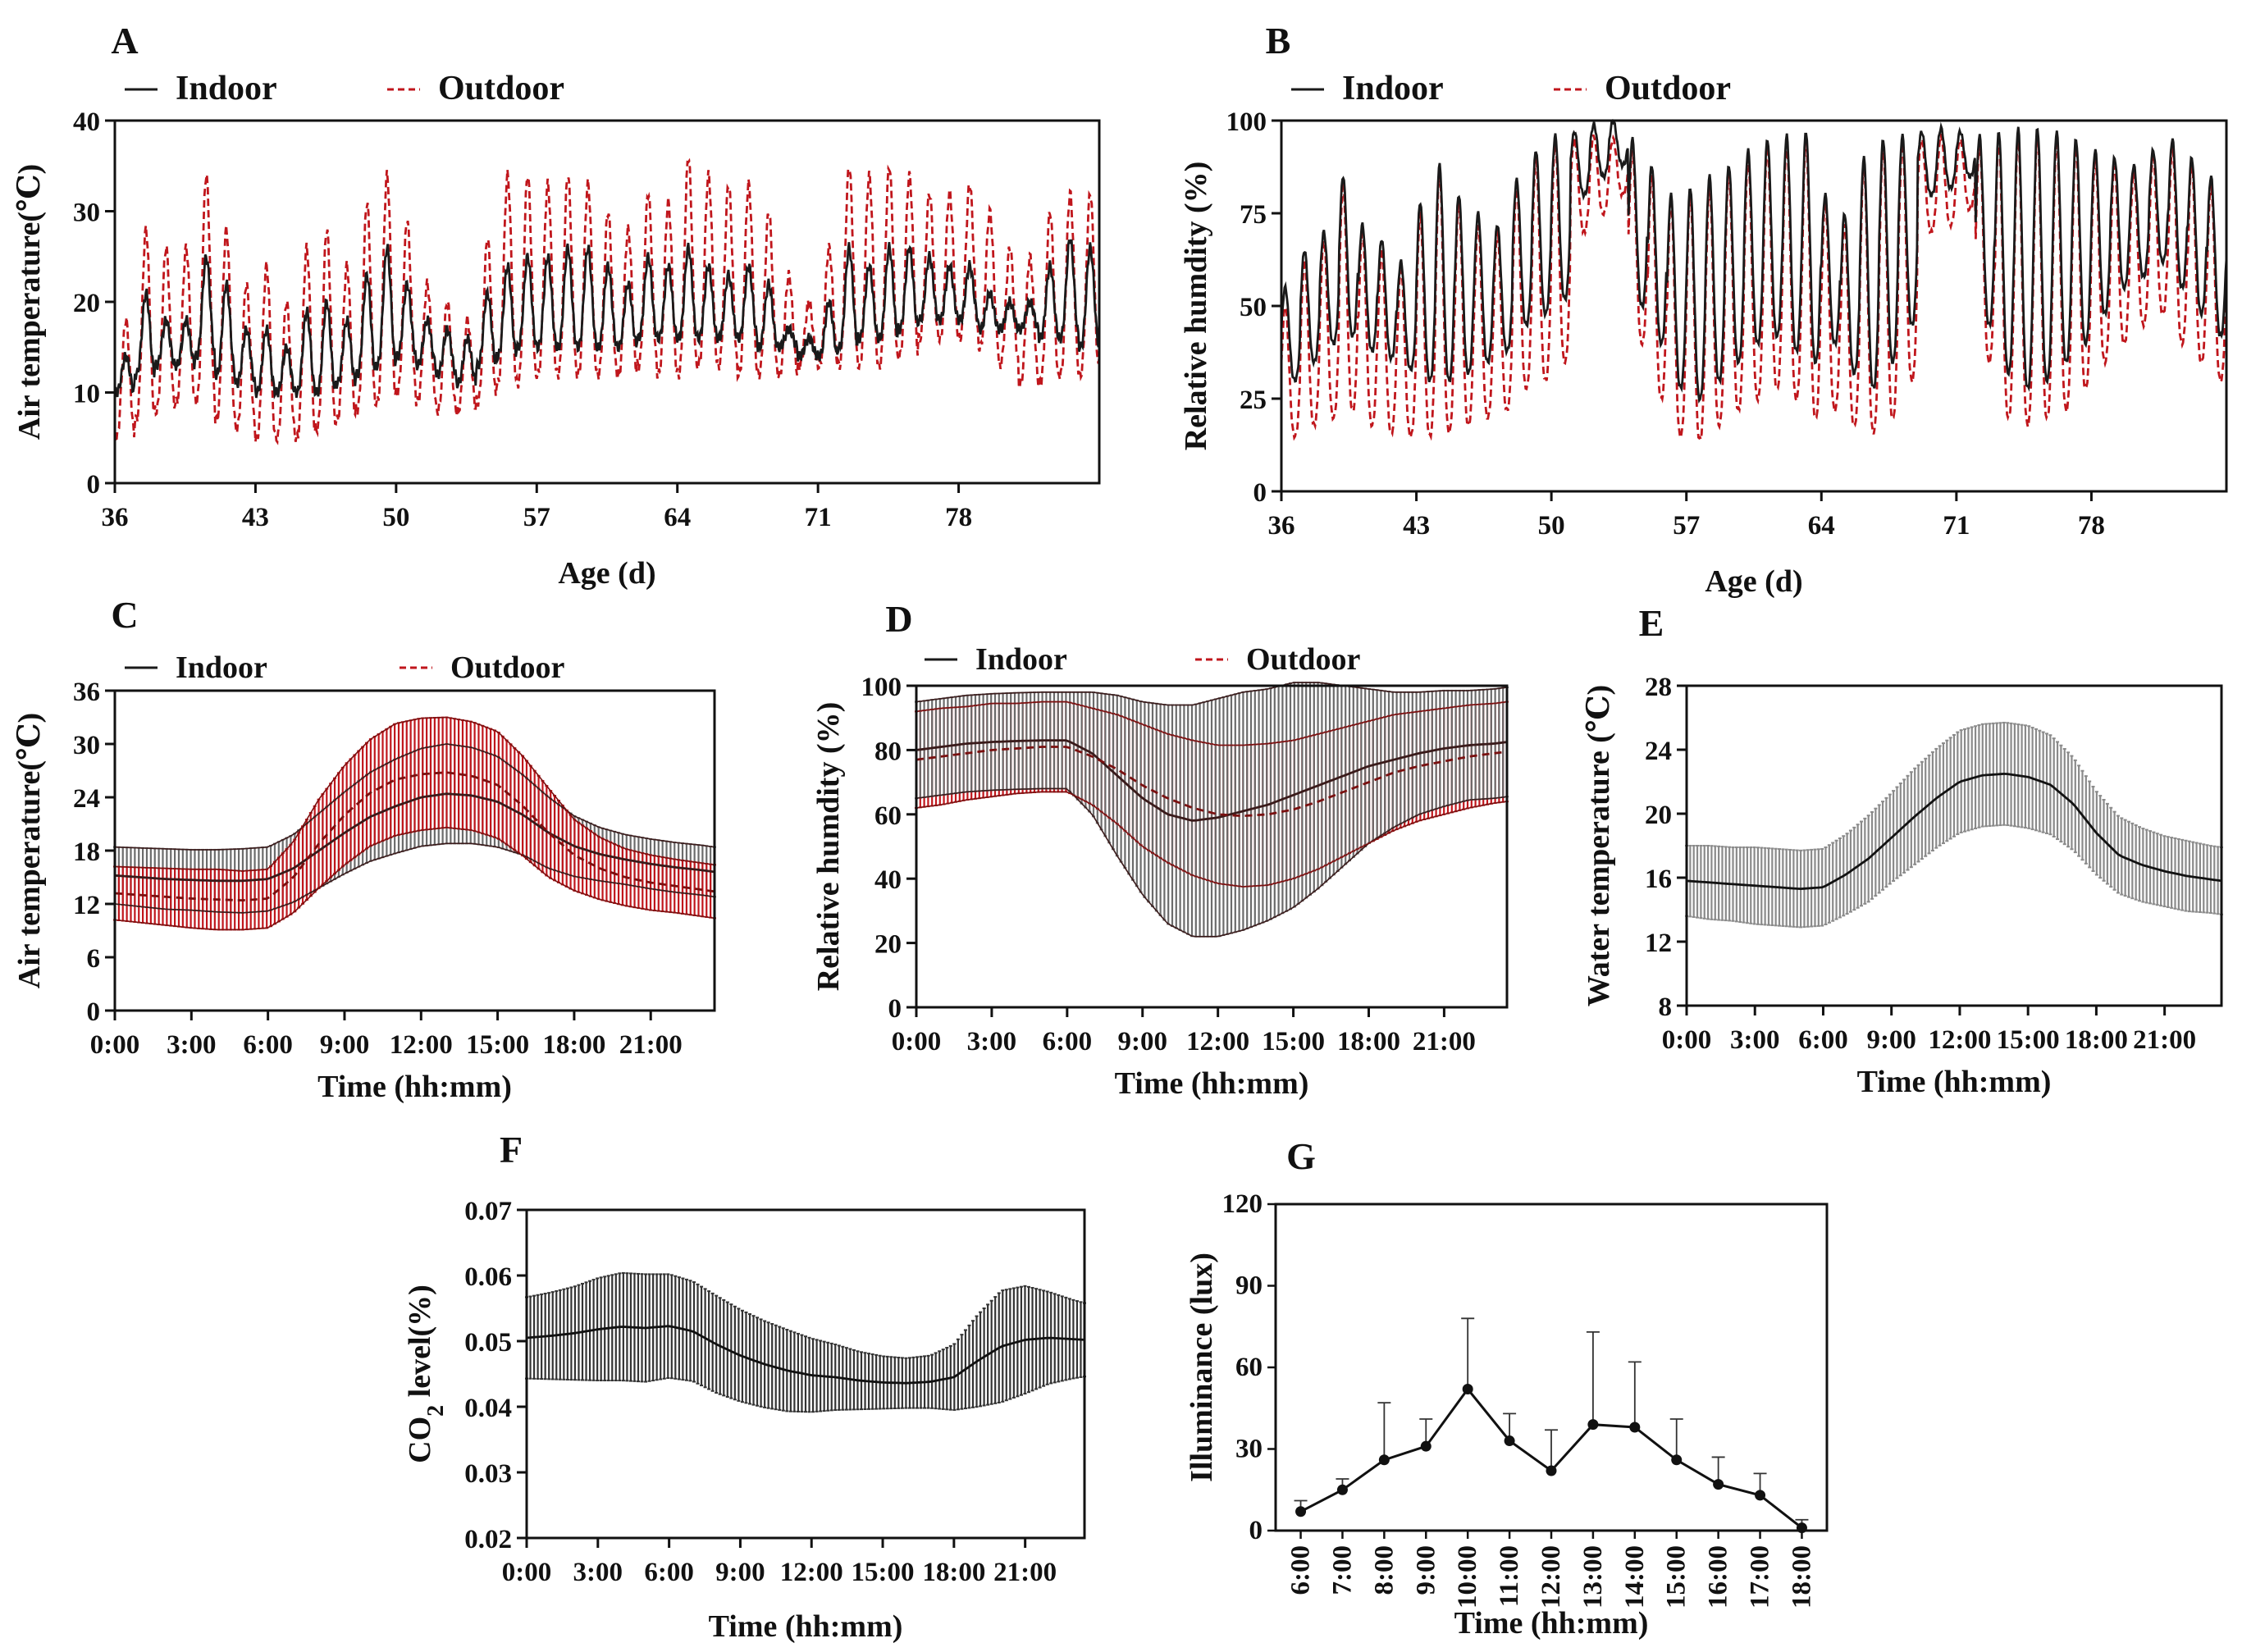 The image size is (2242, 1652). I want to click on panel-D-plot-frame, so click(1212, 847).